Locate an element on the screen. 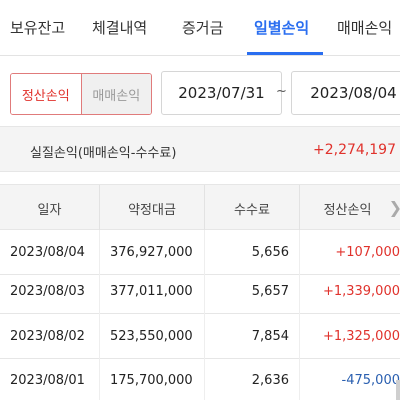 The image size is (400, 400). cell-pnl: -475,000 is located at coordinates (370, 380).